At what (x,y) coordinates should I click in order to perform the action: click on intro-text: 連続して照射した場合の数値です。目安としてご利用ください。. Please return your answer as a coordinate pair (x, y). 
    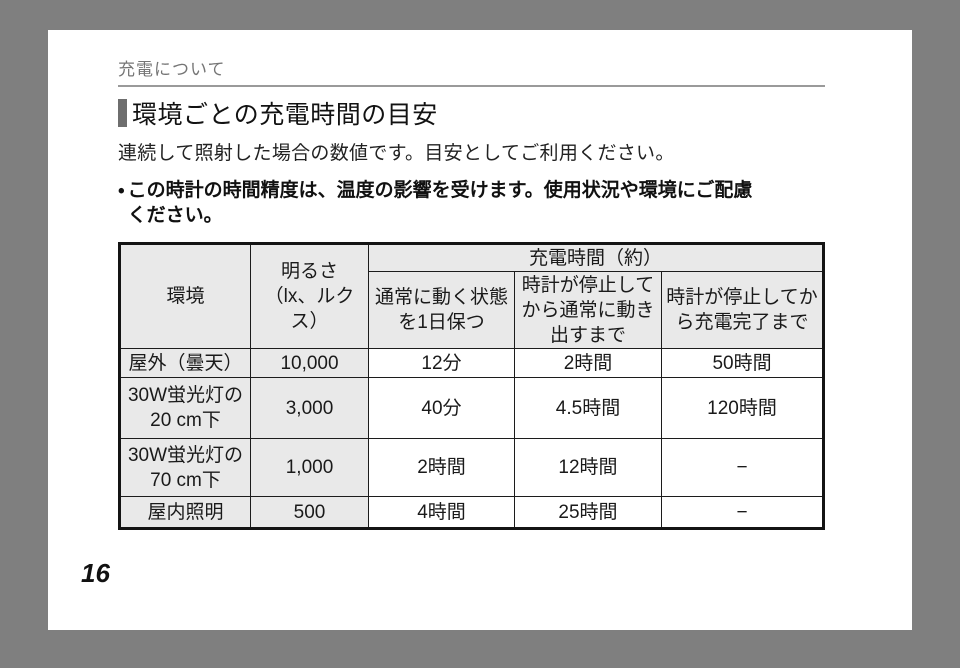
    Looking at the image, I should click on (396, 153).